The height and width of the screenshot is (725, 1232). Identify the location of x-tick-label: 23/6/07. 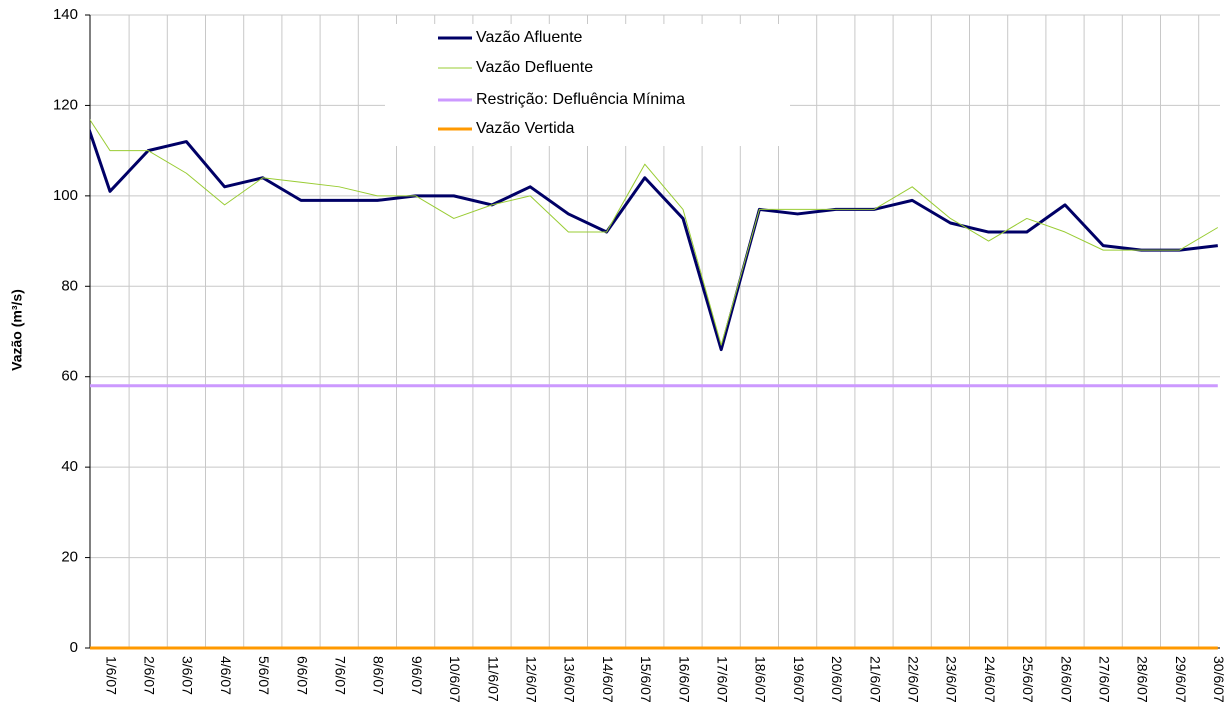
(952, 679).